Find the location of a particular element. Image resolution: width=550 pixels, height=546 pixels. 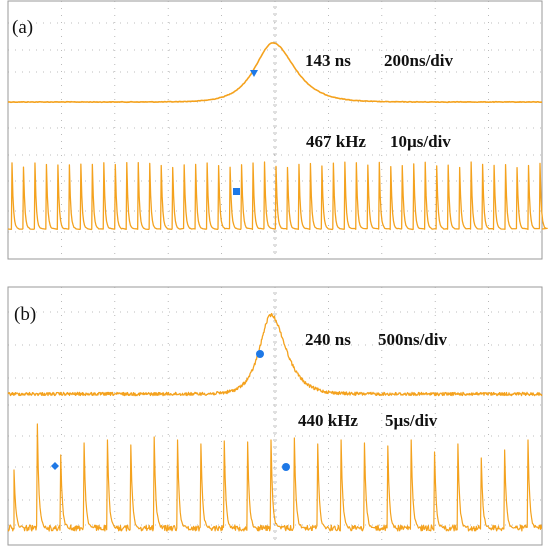

panel-b-label: (b) is located at coordinates (25, 314).